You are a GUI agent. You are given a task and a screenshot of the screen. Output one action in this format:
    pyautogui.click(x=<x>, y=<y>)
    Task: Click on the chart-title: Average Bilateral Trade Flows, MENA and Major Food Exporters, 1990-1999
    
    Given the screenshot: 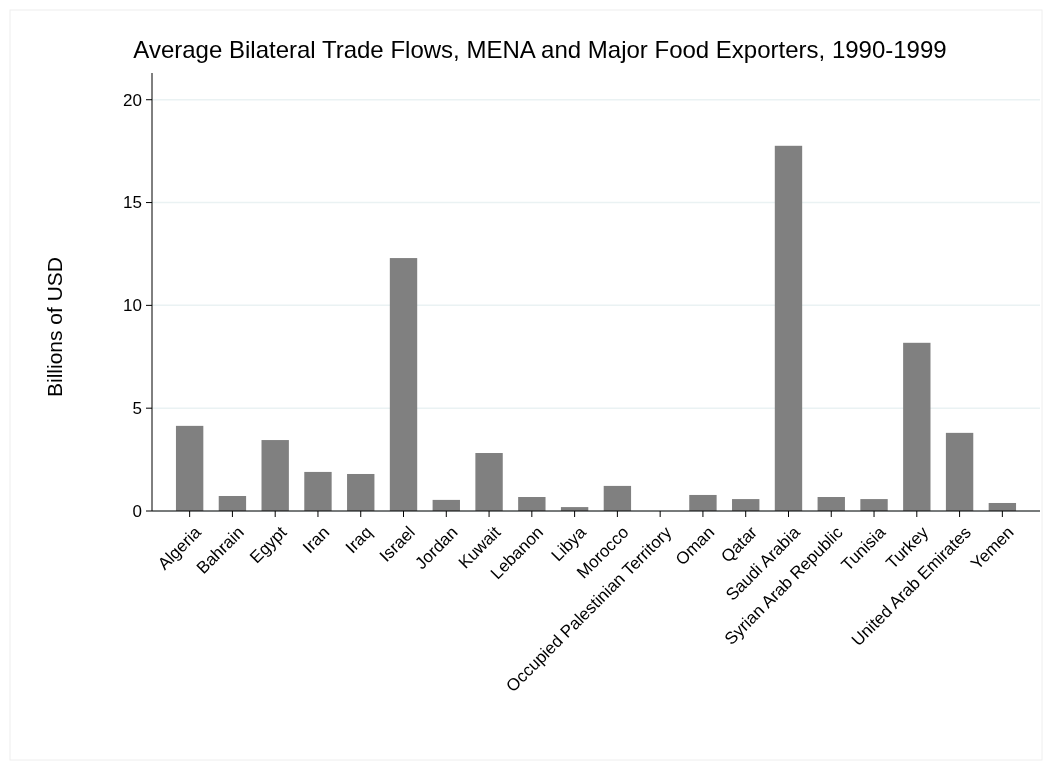 What is the action you would take?
    pyautogui.click(x=540, y=49)
    